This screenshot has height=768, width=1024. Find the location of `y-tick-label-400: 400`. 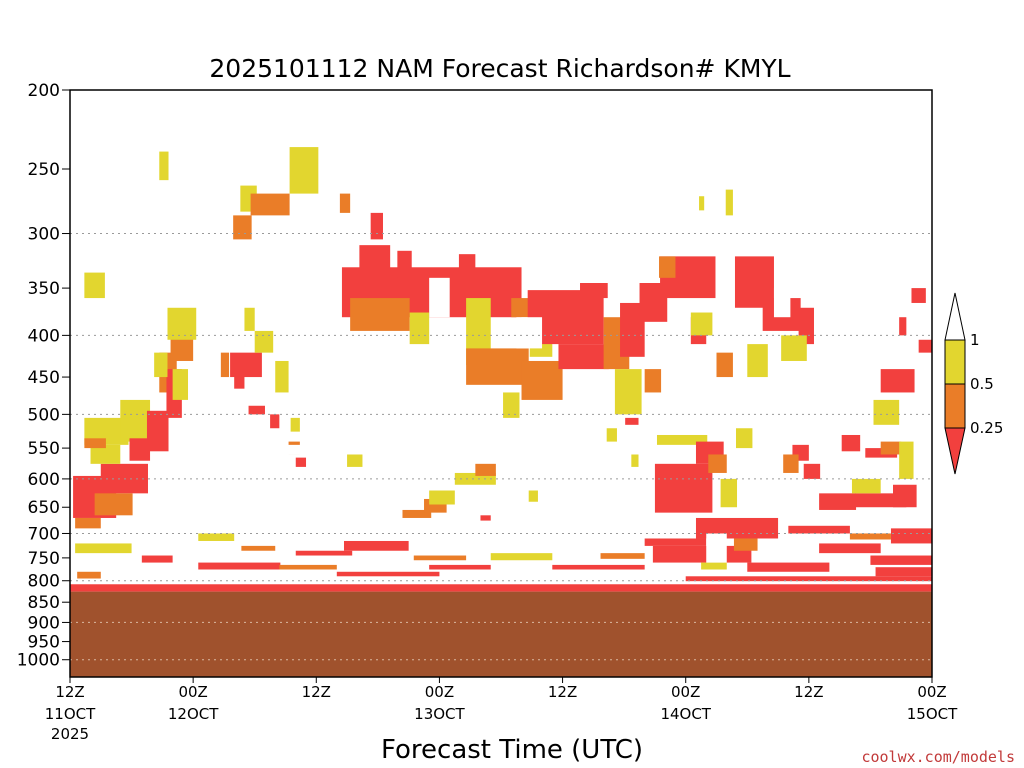

y-tick-label-400: 400 is located at coordinates (44, 336).